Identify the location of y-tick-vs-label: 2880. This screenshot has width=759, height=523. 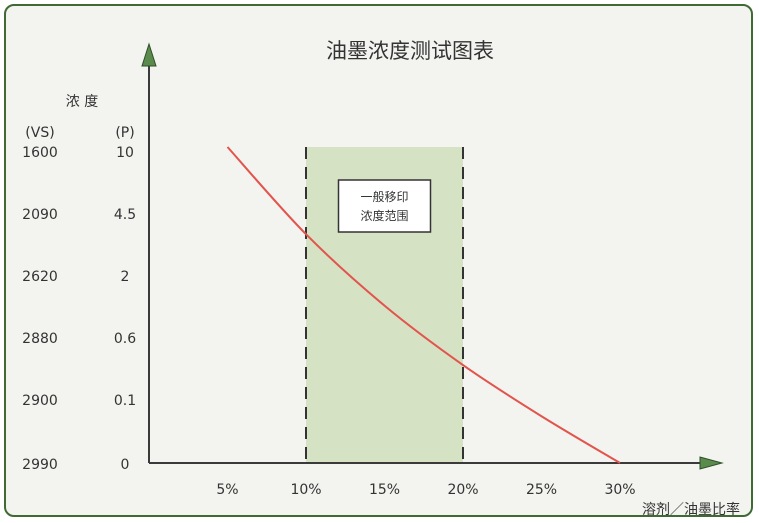
(40, 339).